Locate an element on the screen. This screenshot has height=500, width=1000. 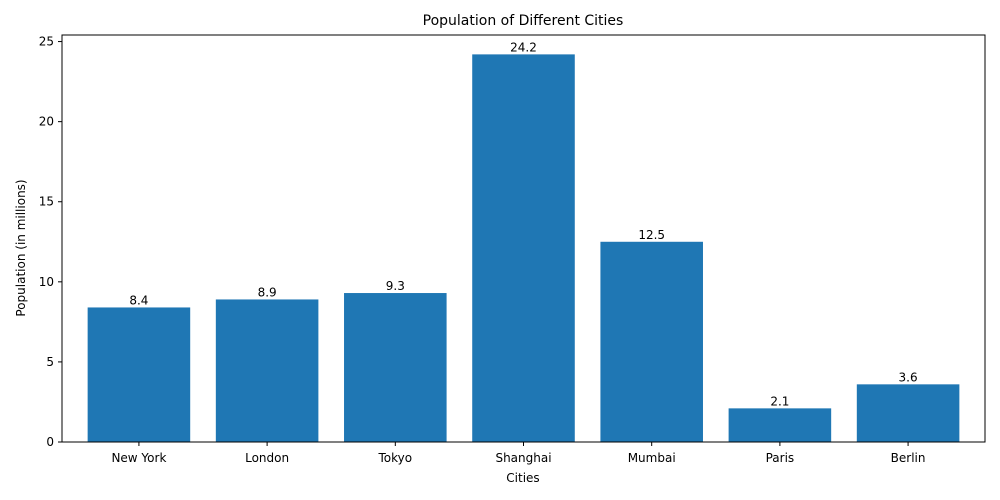
y-tick-label: 20 is located at coordinates (46, 122).